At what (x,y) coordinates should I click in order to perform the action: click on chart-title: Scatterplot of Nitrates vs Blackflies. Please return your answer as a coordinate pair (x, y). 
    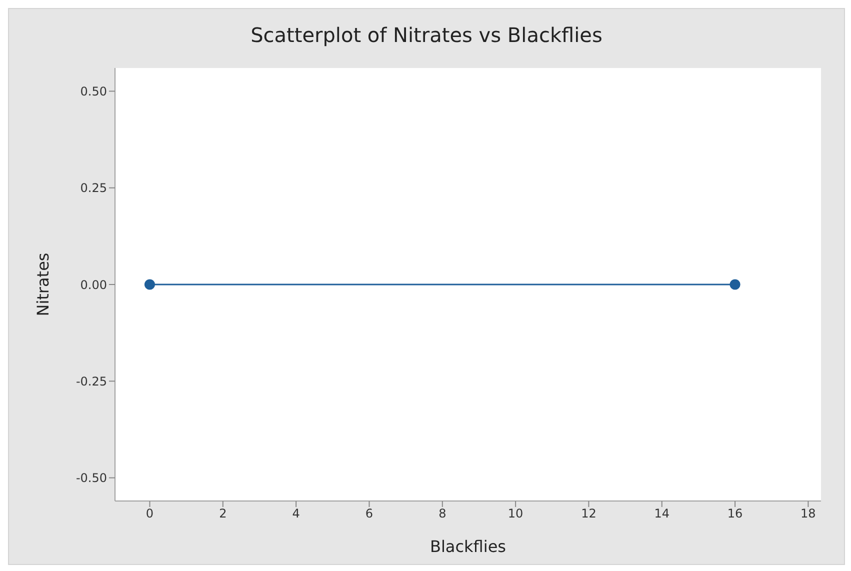
    Looking at the image, I should click on (427, 35).